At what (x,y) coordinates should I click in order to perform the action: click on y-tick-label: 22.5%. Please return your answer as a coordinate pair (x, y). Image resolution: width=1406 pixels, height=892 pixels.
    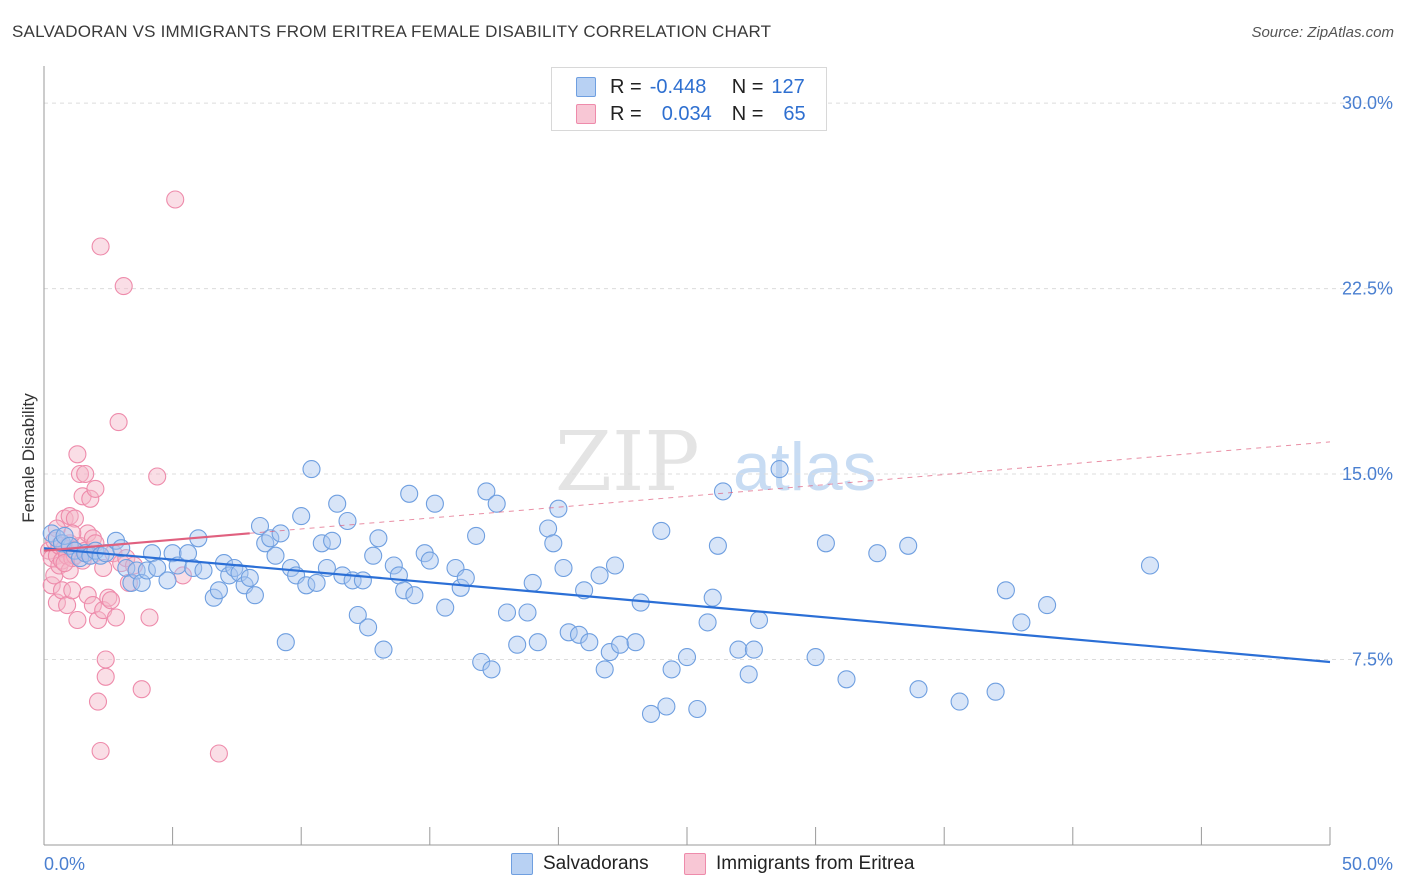
    Looking at the image, I should click on (1367, 289).